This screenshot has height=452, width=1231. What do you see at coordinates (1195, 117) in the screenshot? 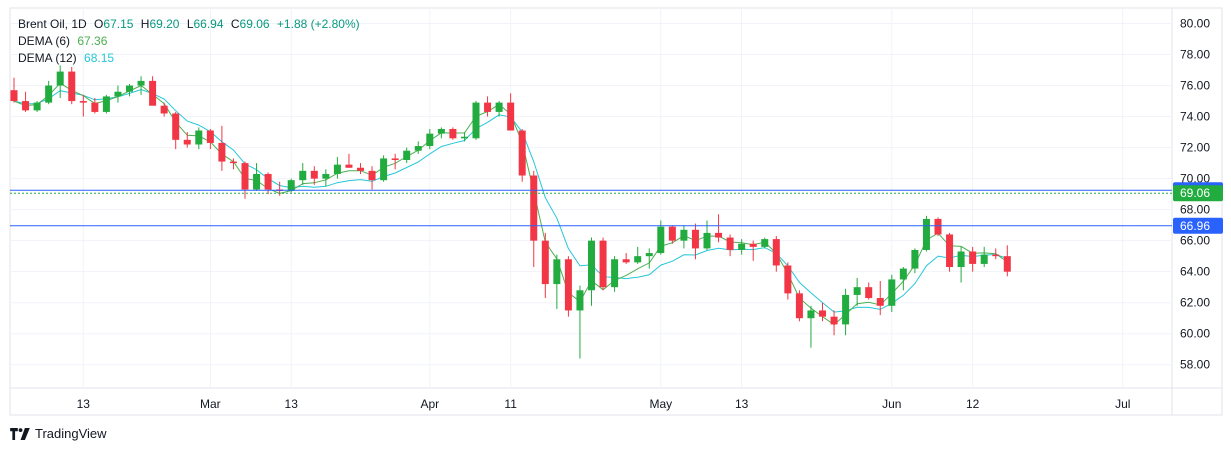
I see `price-tick-label: 74.00` at bounding box center [1195, 117].